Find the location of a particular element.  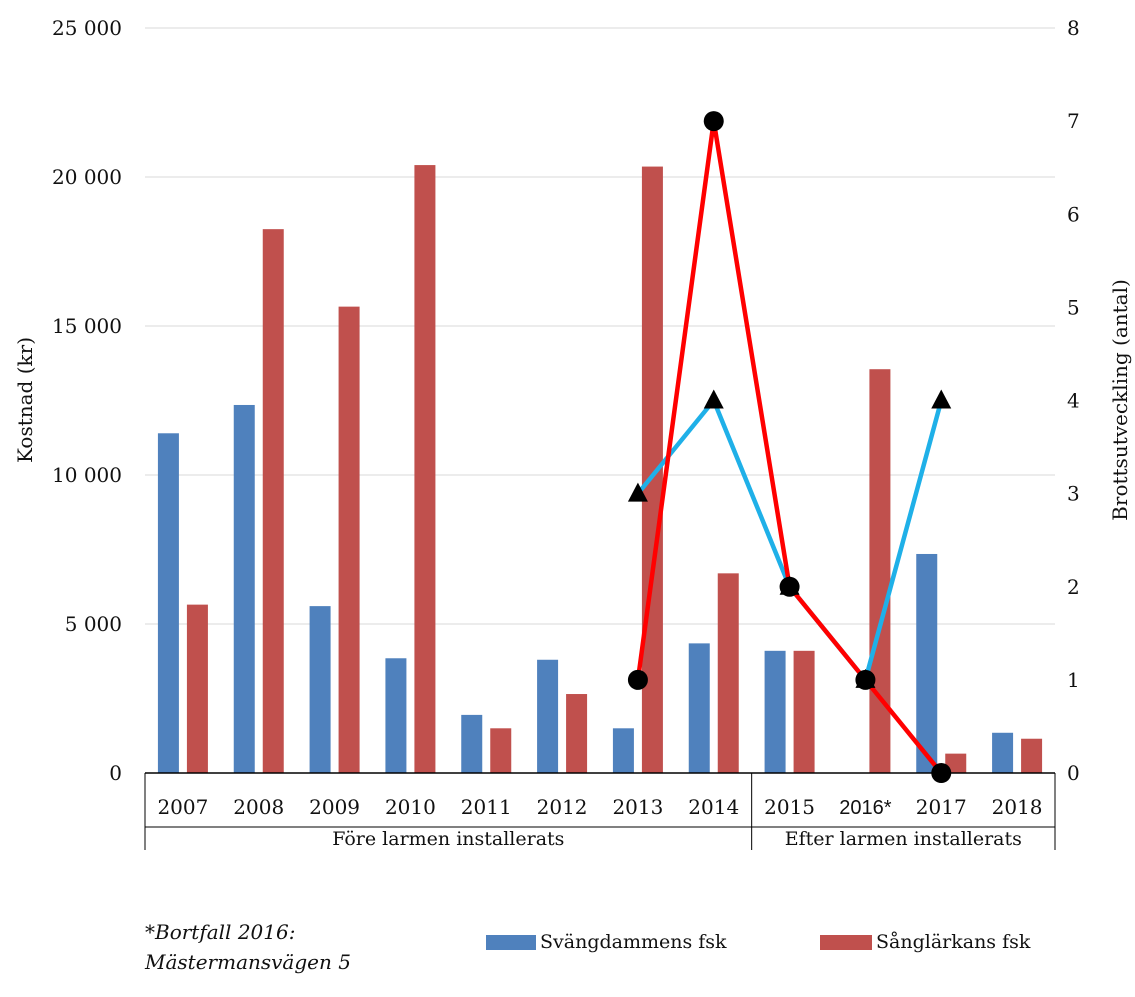

y-tick-label: 15 000 is located at coordinates (87, 326).